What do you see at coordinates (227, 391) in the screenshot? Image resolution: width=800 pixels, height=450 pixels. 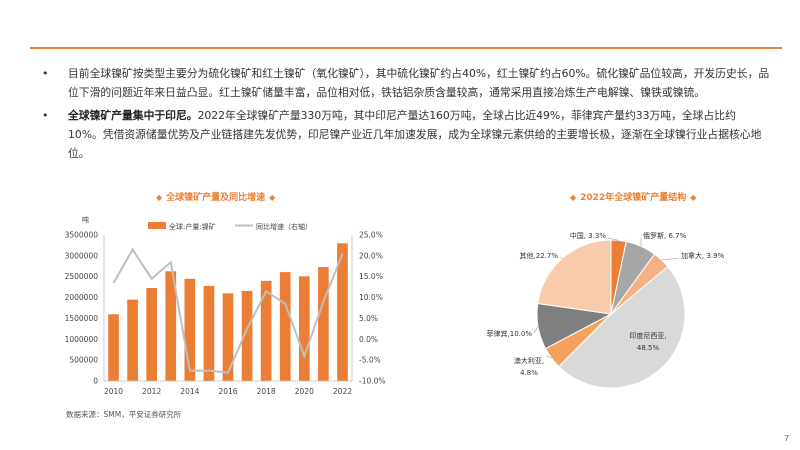 I see `x-tick-label: 2016` at bounding box center [227, 391].